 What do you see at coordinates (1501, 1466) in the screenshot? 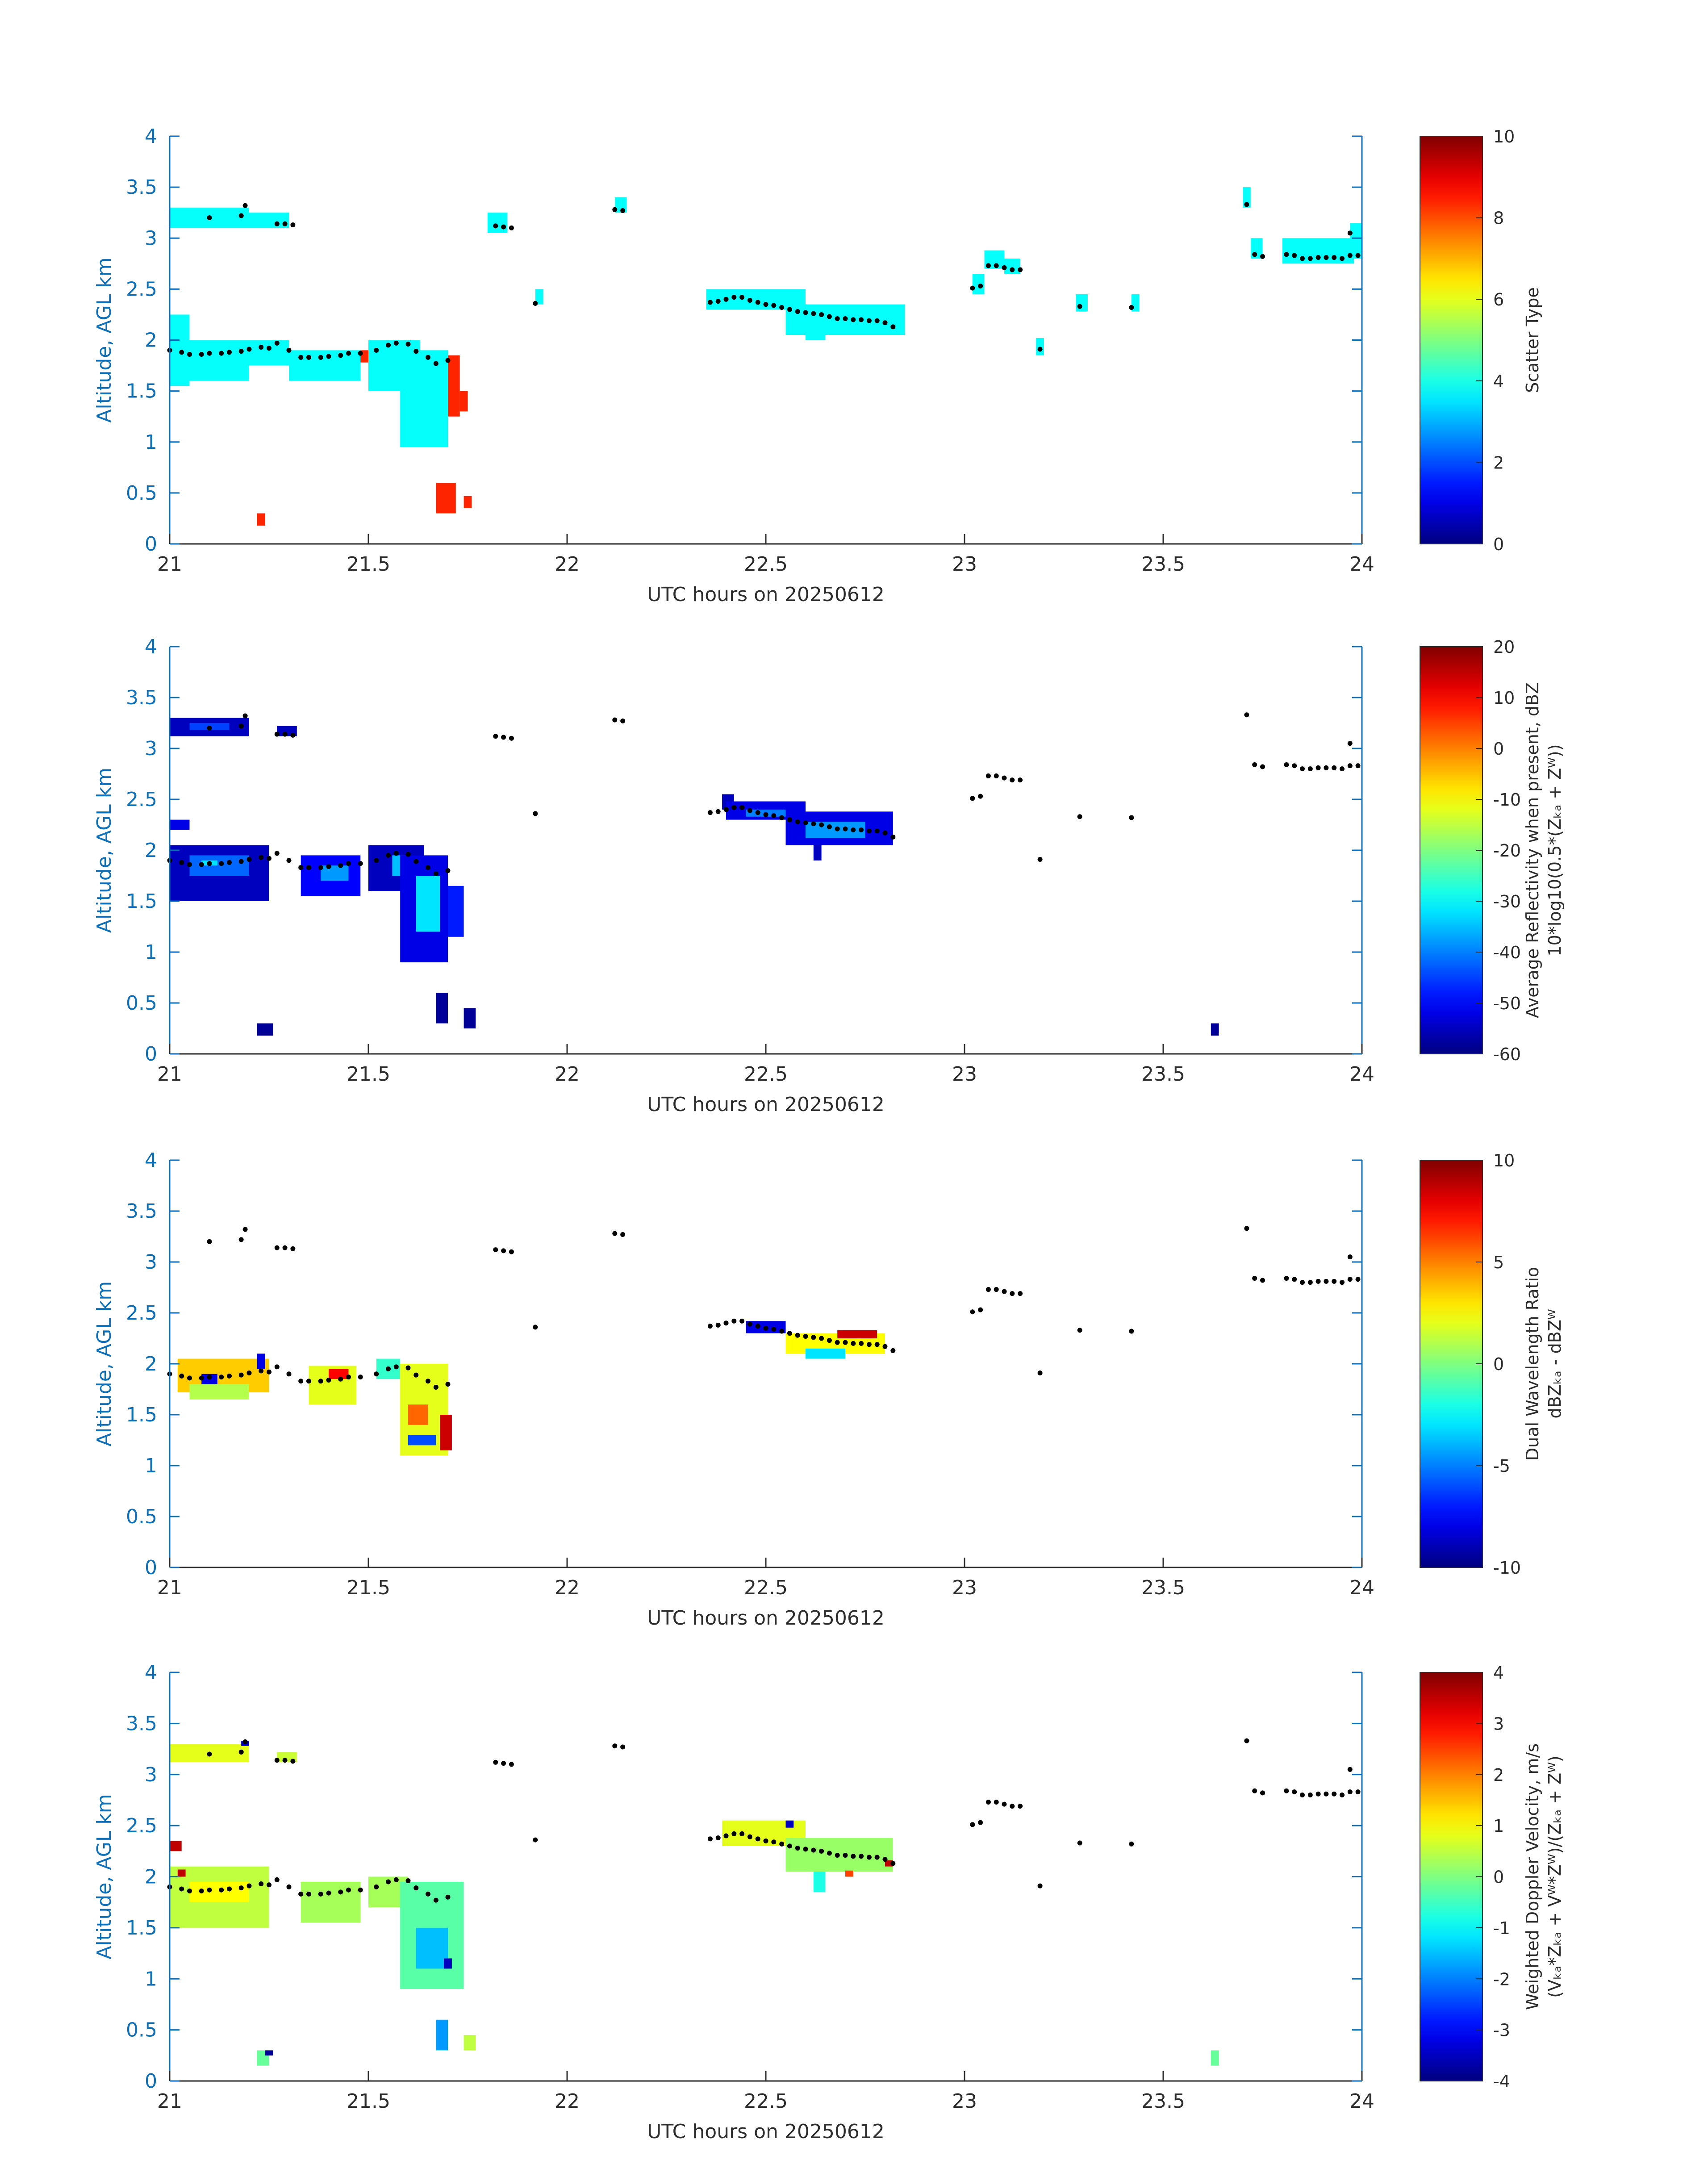
I see `colorbar-tick-label: -5` at bounding box center [1501, 1466].